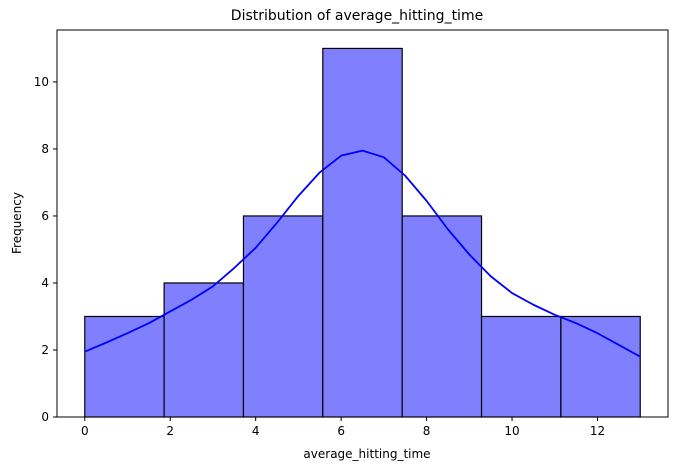  Describe the element at coordinates (45, 216) in the screenshot. I see `y-tick-label: 6` at that location.